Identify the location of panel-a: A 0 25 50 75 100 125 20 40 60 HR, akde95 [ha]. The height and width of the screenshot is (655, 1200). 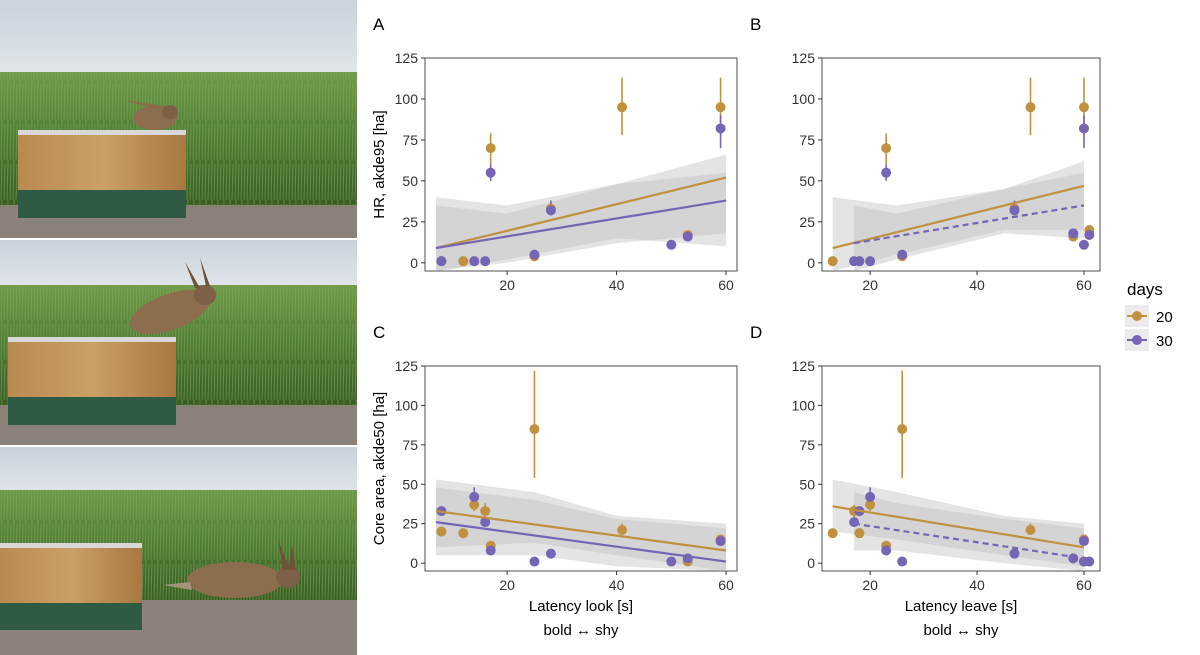
(554, 154).